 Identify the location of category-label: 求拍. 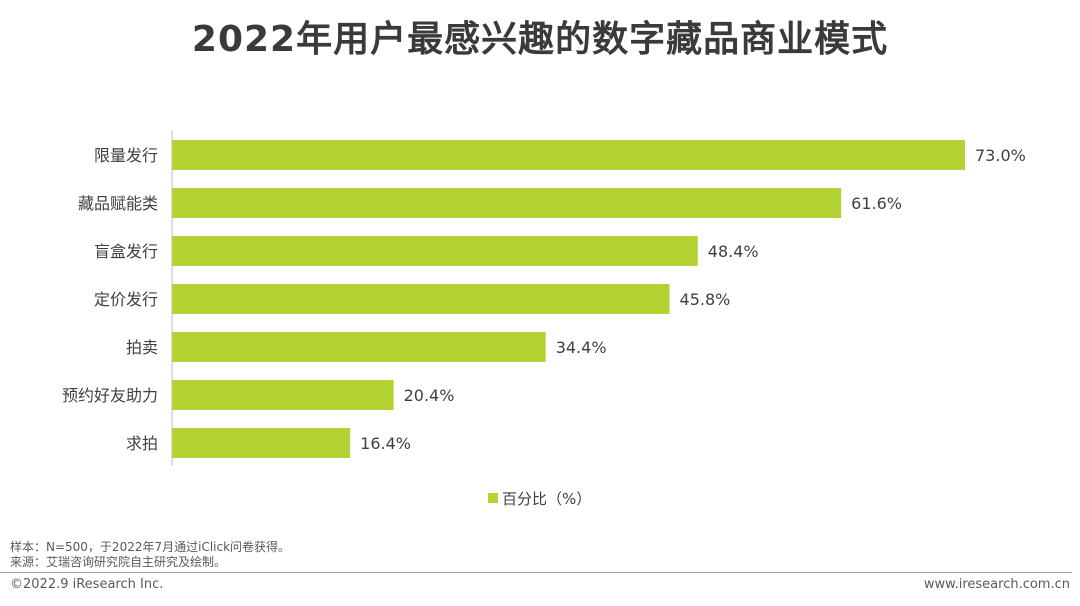
(142, 443).